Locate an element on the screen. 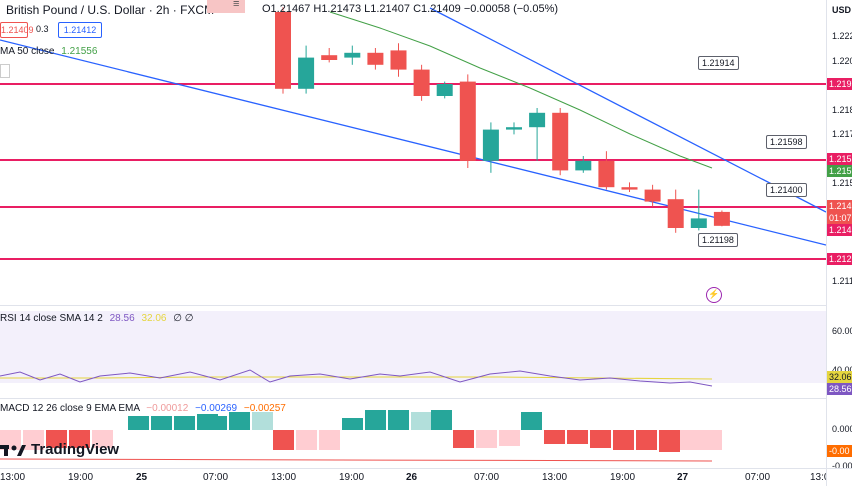 The image size is (852, 486). price-tick-label: 1.218 is located at coordinates (842, 110).